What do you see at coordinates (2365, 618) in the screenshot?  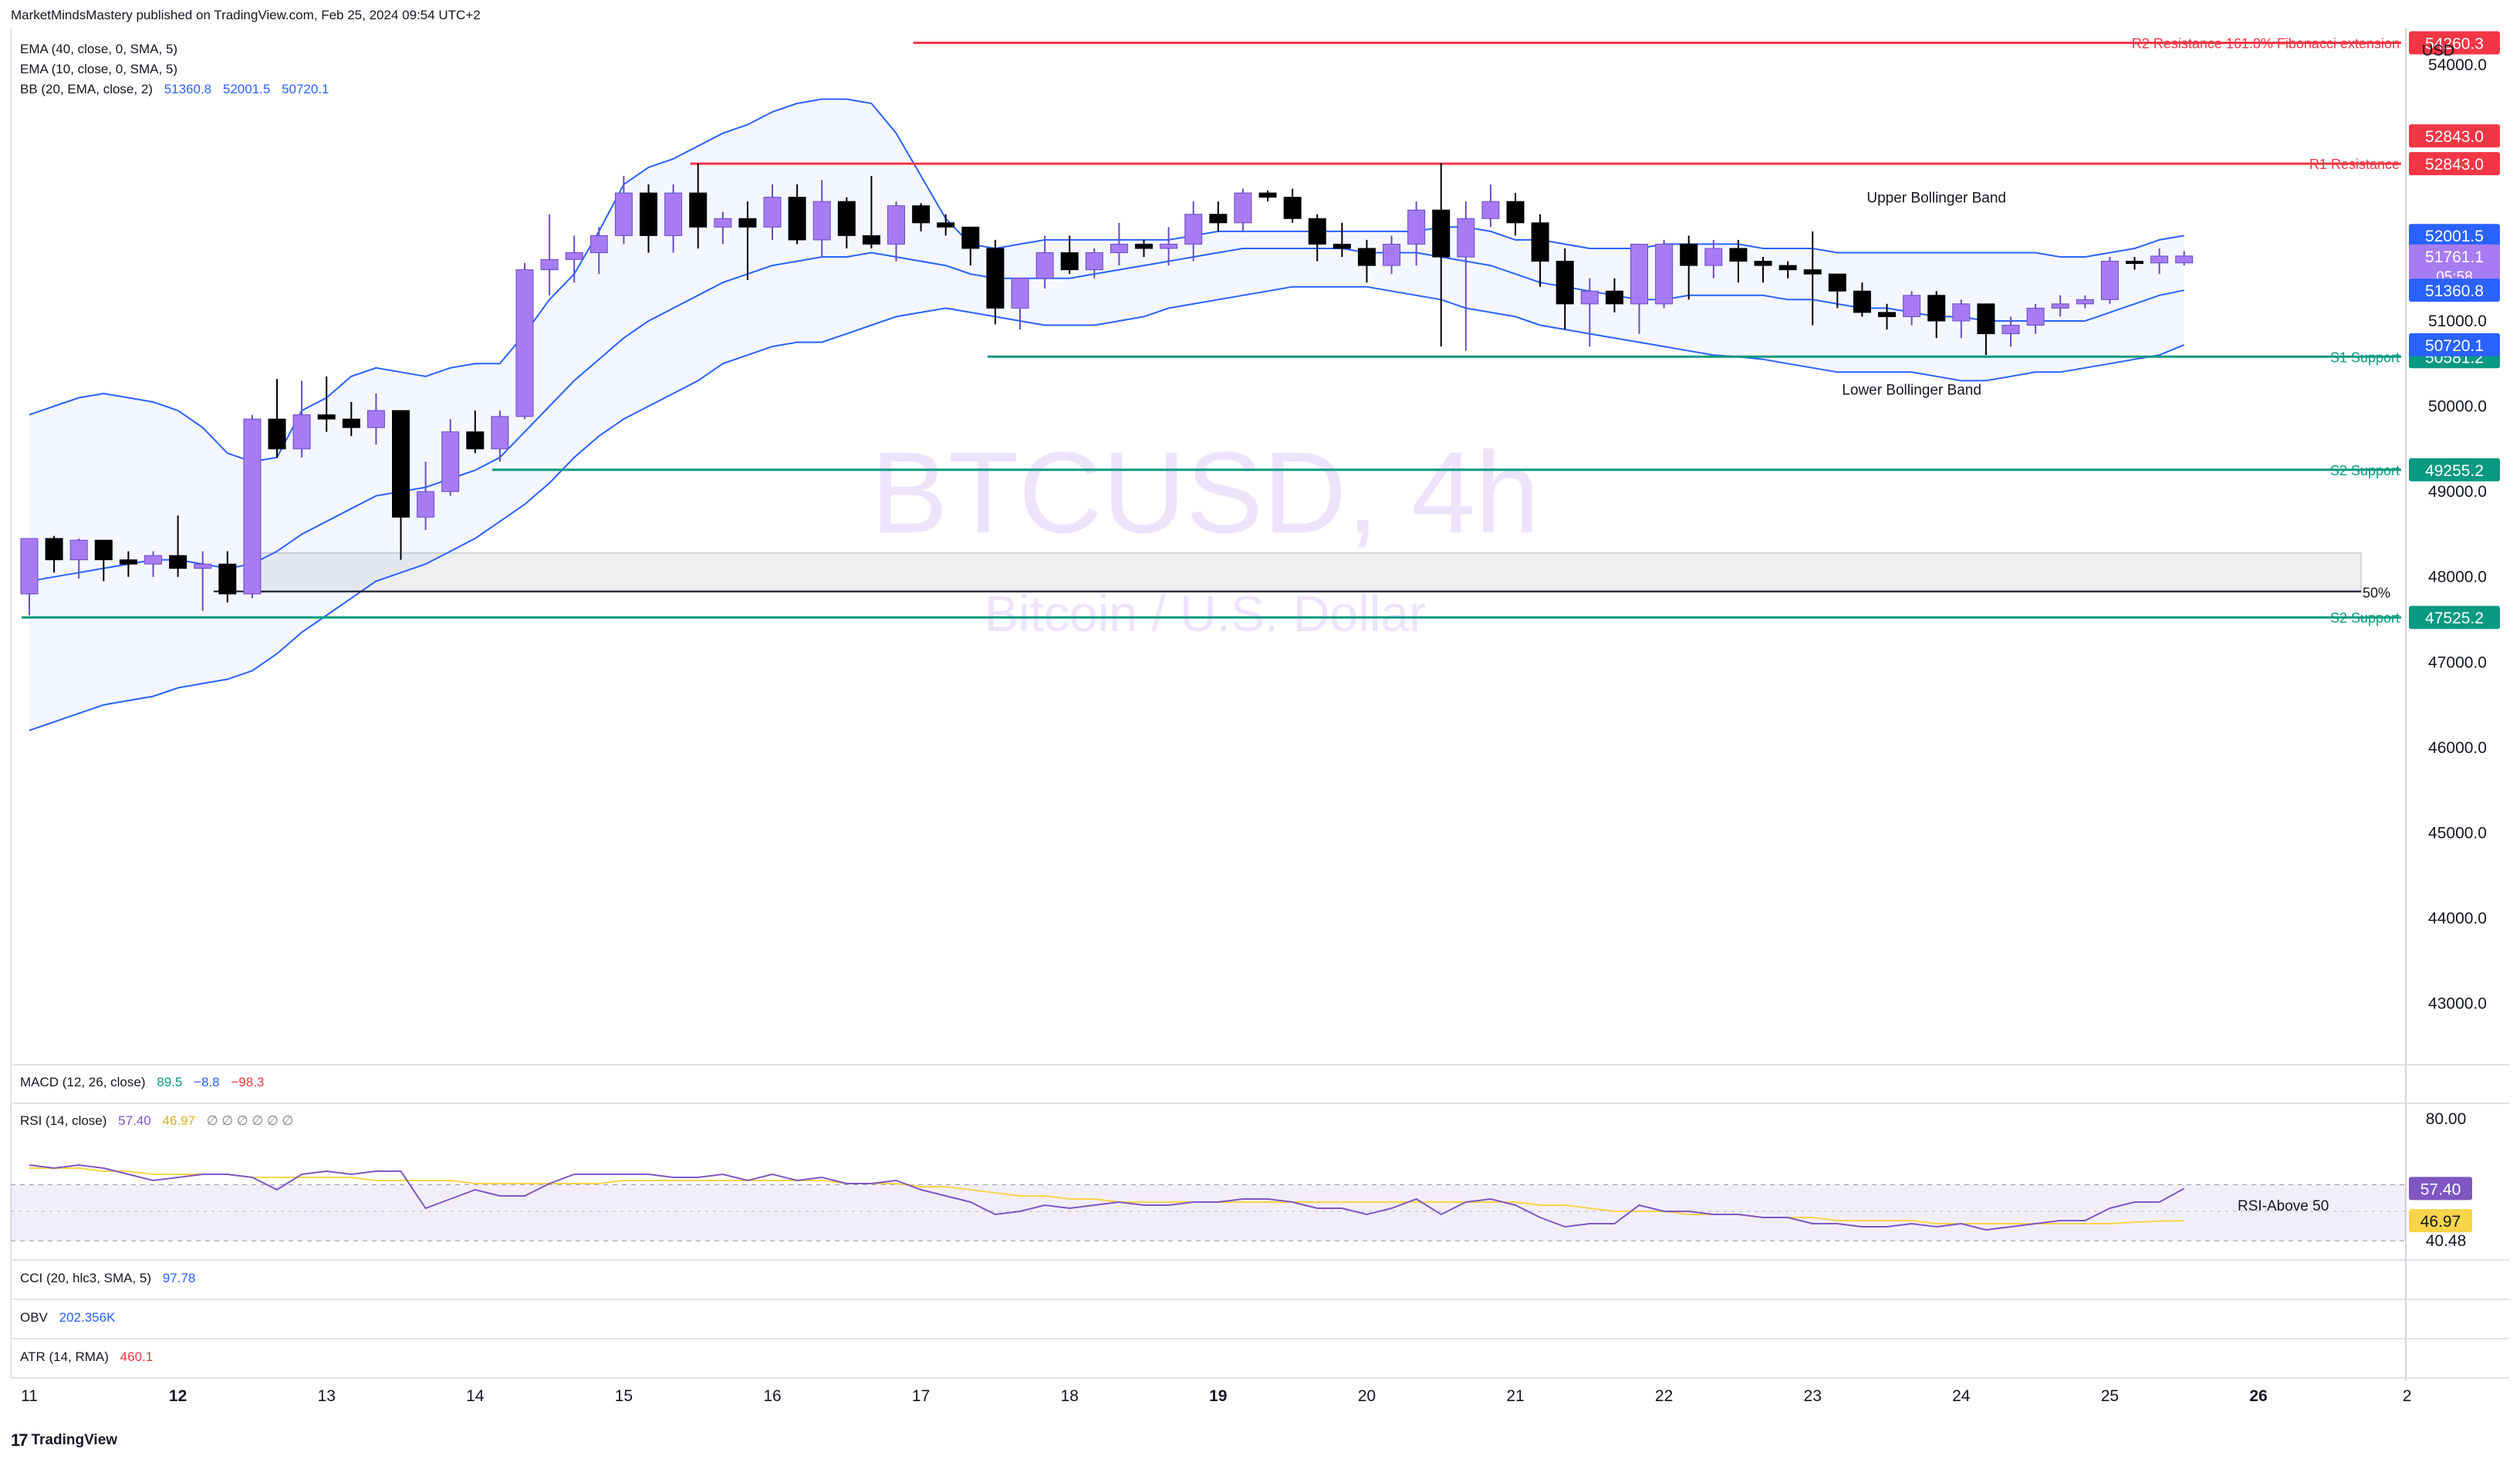 I see `level-label-4: S2 Support` at bounding box center [2365, 618].